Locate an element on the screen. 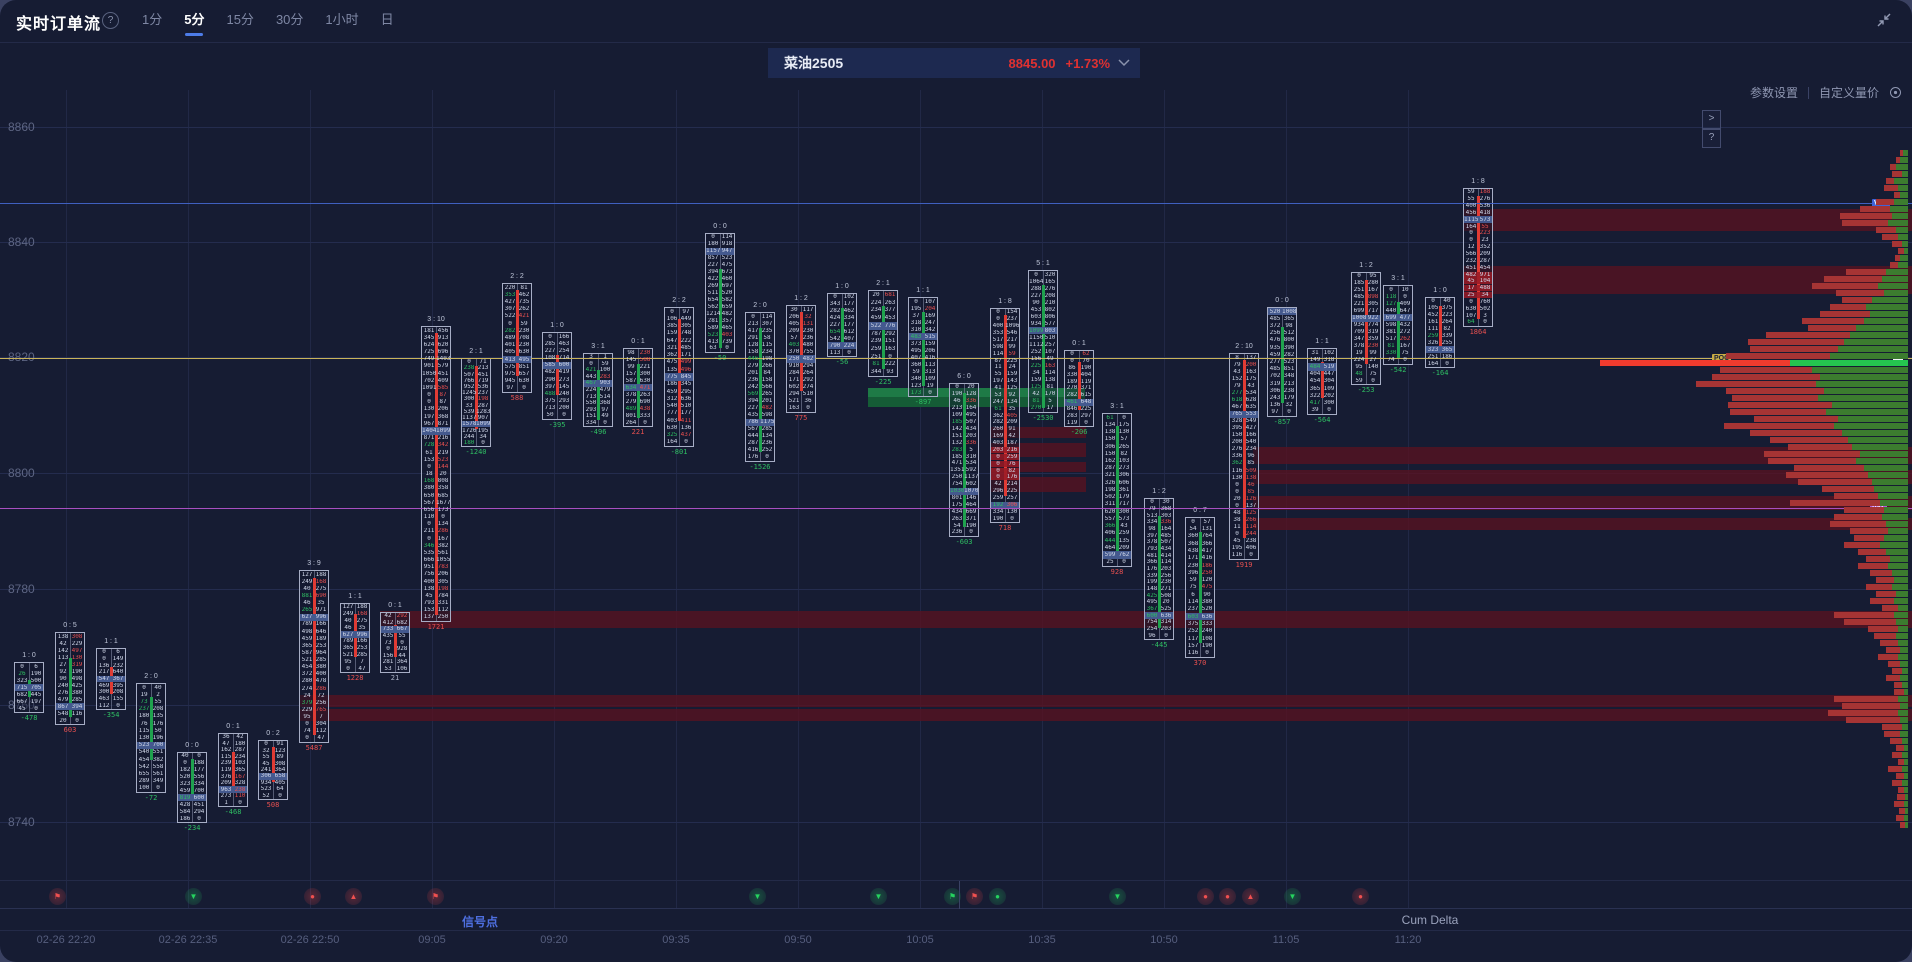  bid-volume: 901 is located at coordinates (429, 366).